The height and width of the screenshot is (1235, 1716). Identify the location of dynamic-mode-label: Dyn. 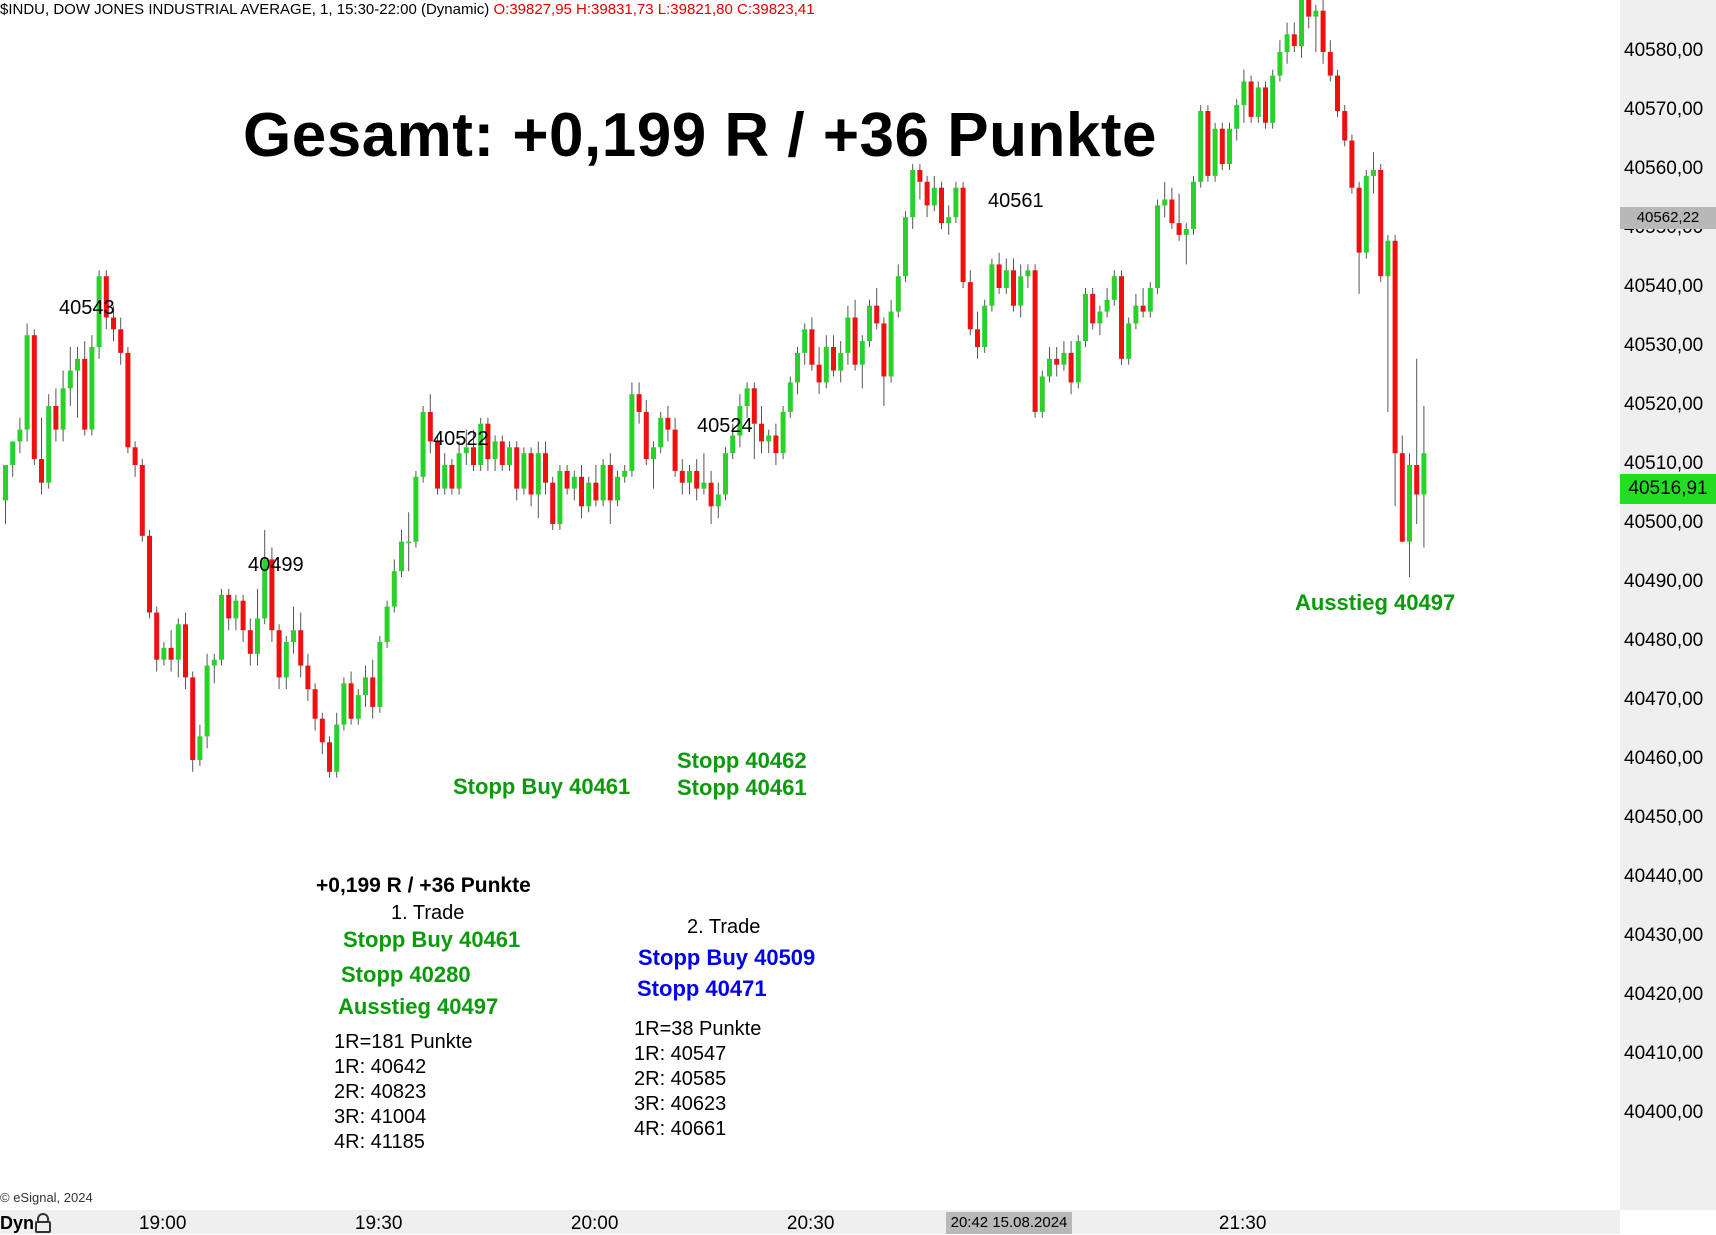
(17, 1223).